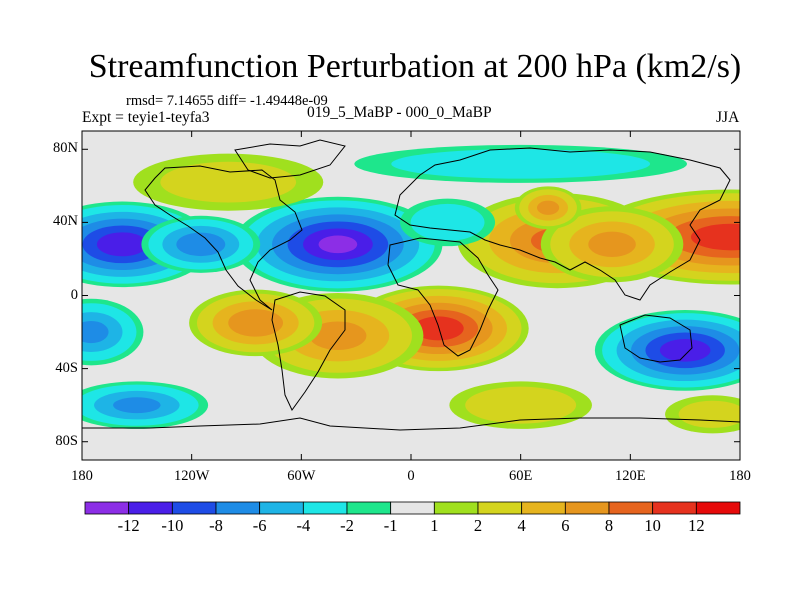 This screenshot has width=800, height=600. Describe the element at coordinates (443, 297) in the screenshot. I see `africa-outline` at that location.